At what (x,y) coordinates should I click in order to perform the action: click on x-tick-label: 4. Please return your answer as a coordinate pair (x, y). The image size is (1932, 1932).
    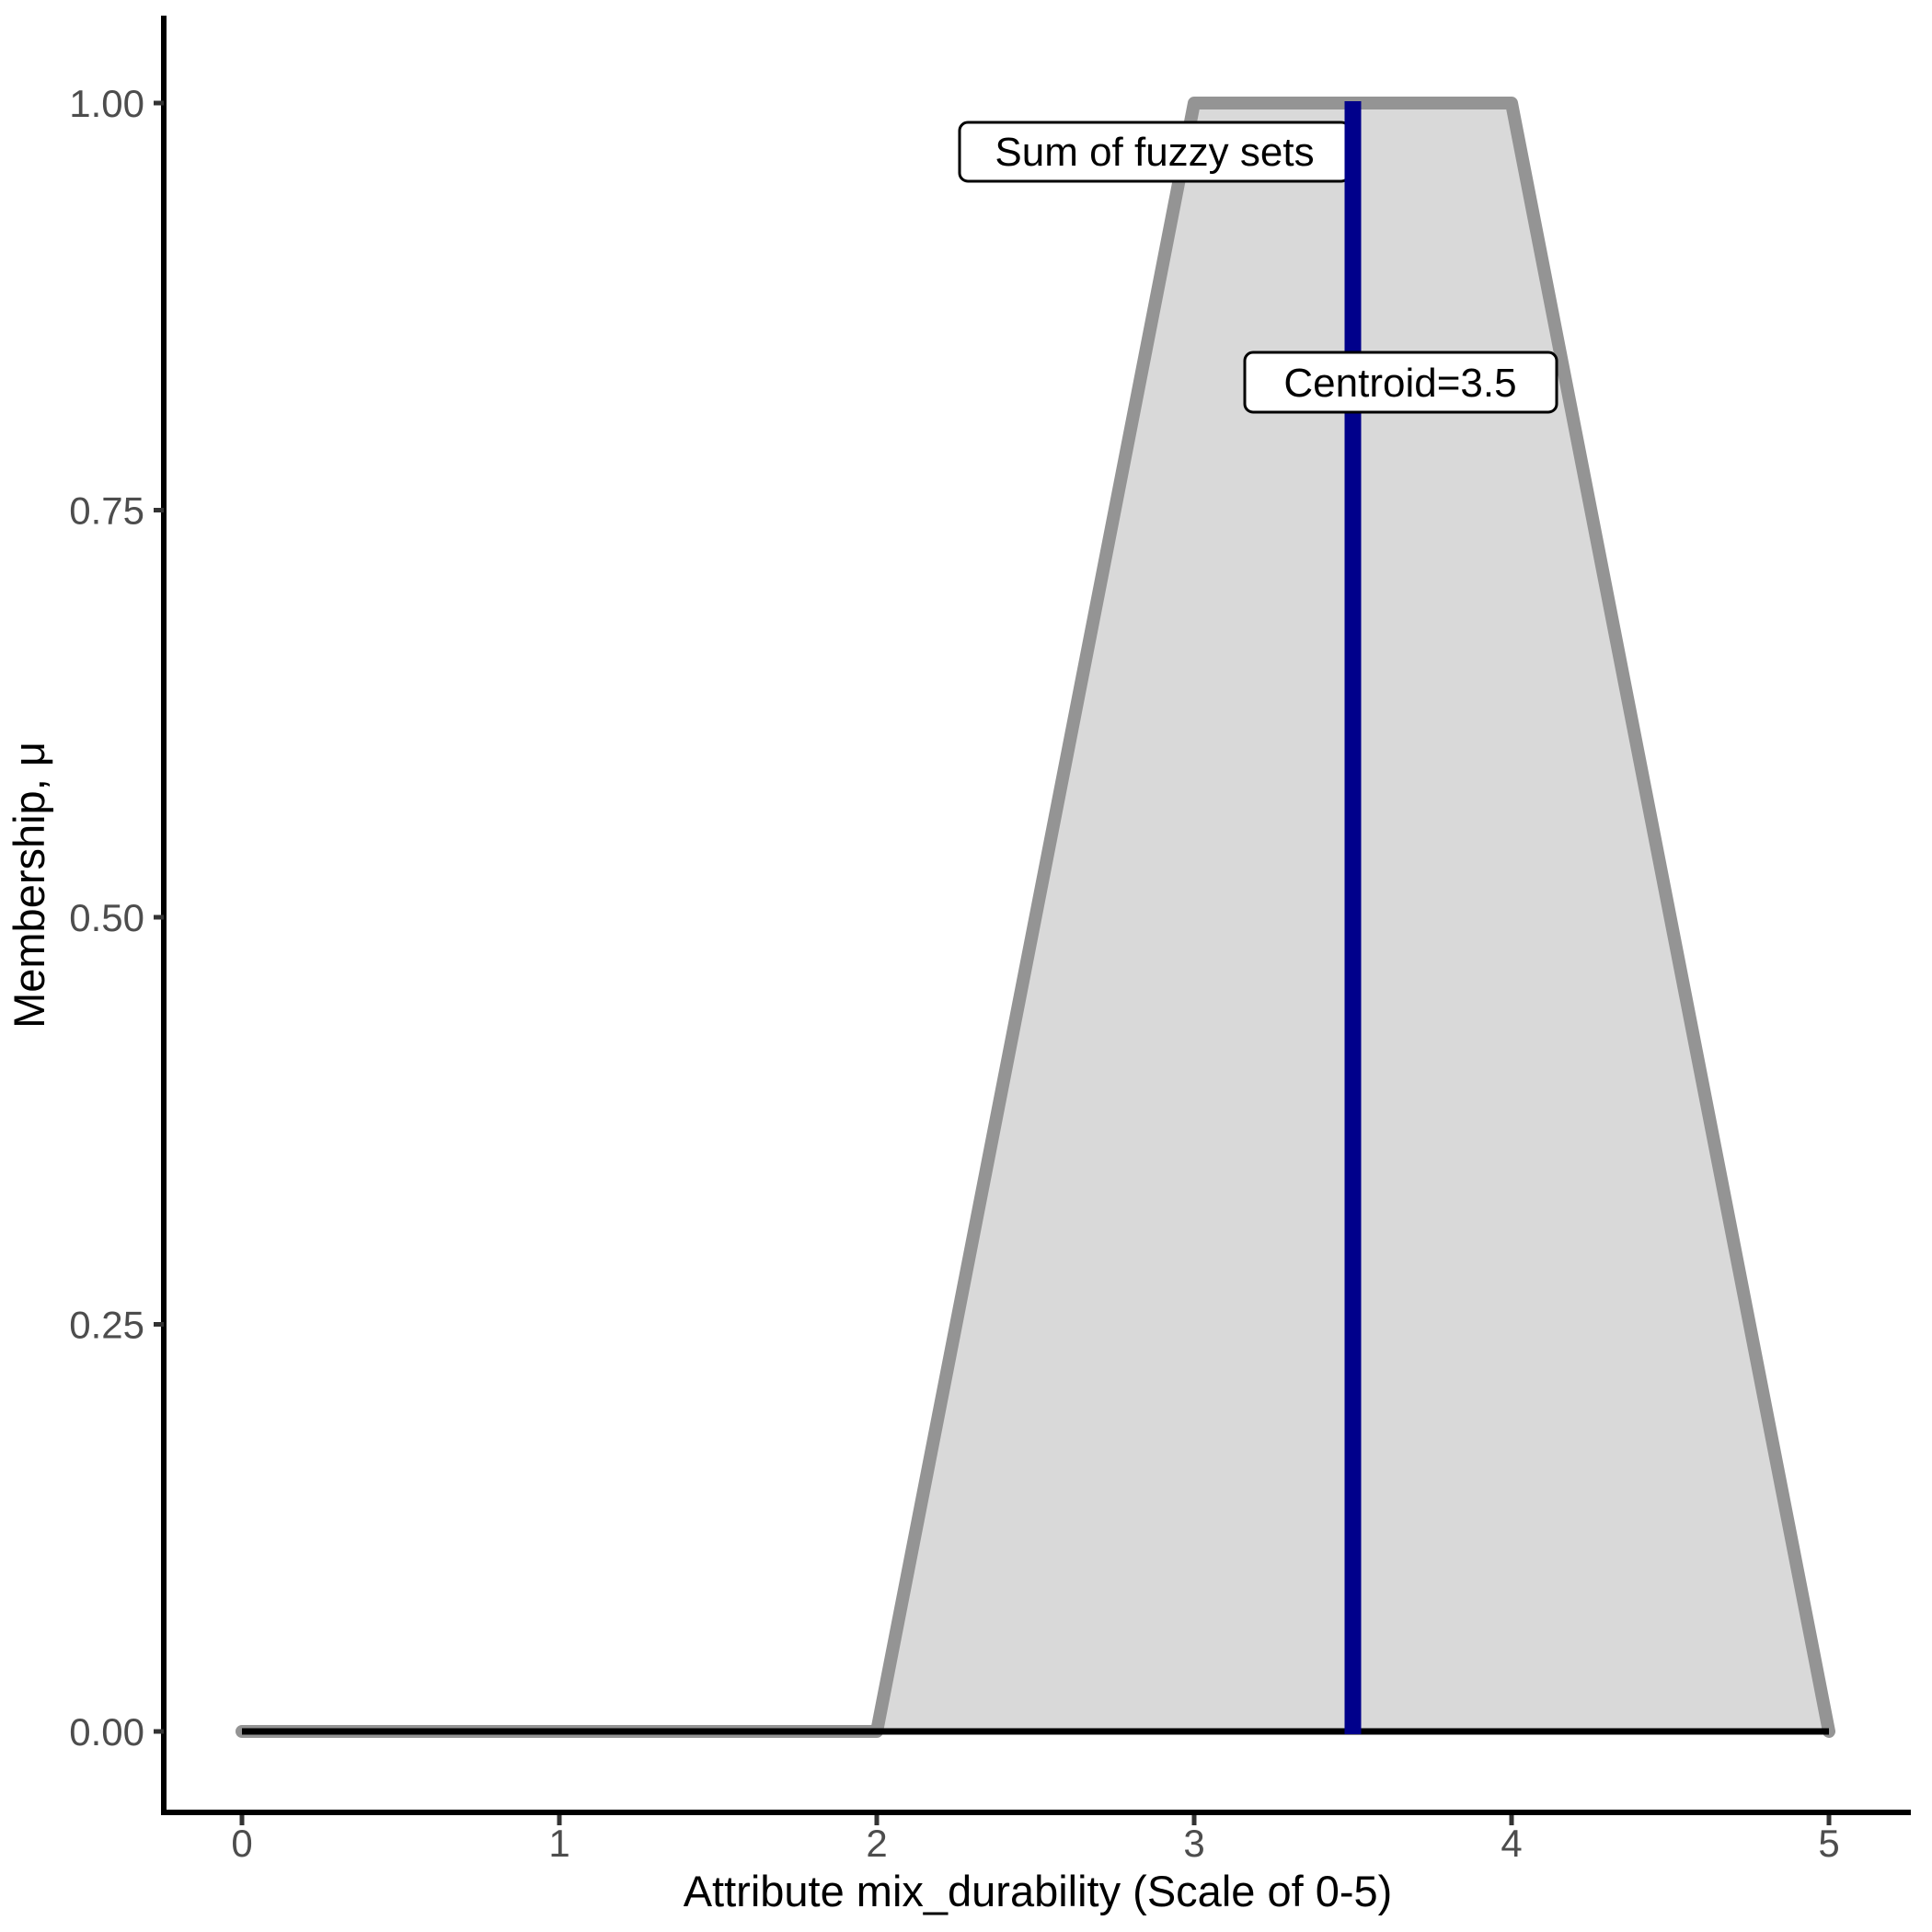
    Looking at the image, I should click on (1511, 1843).